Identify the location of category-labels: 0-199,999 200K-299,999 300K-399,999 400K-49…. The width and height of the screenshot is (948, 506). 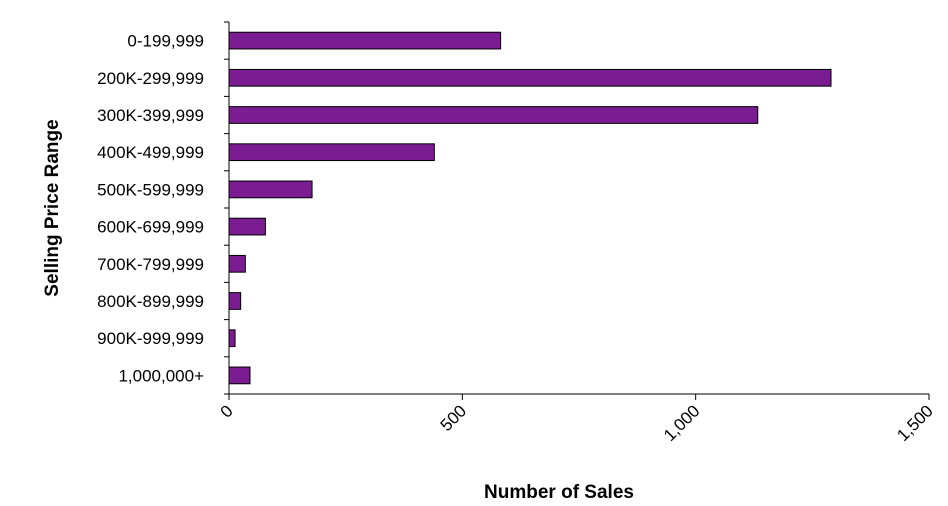
(150, 209).